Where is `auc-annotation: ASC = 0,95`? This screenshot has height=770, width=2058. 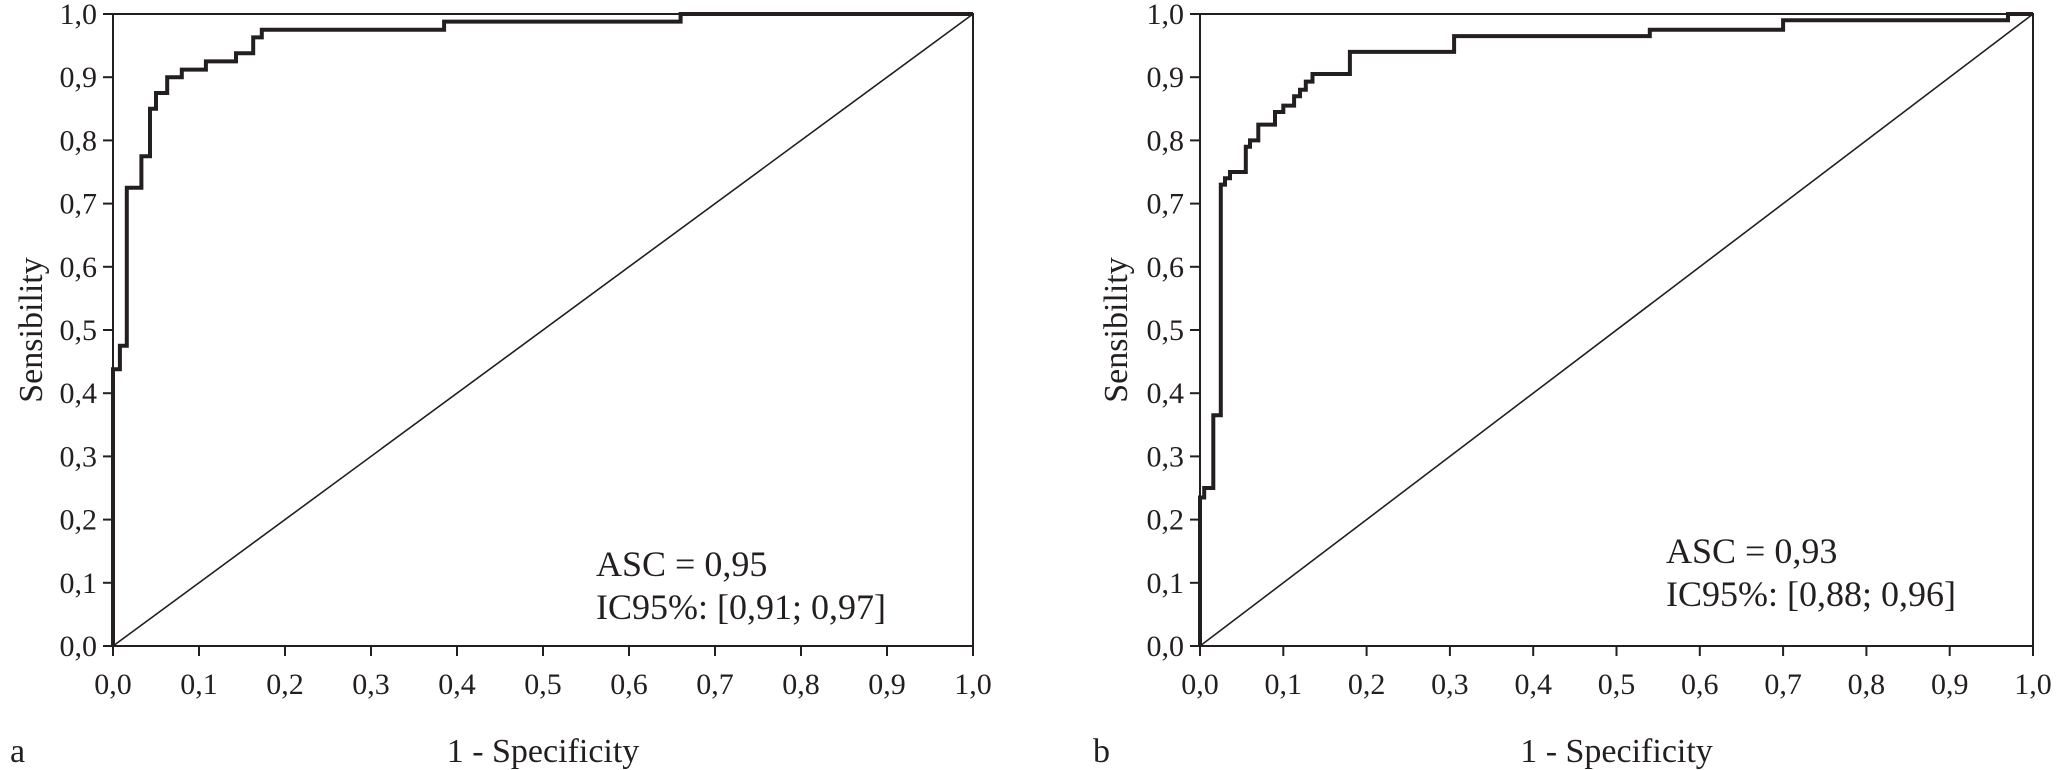
auc-annotation: ASC = 0,95 is located at coordinates (681, 564).